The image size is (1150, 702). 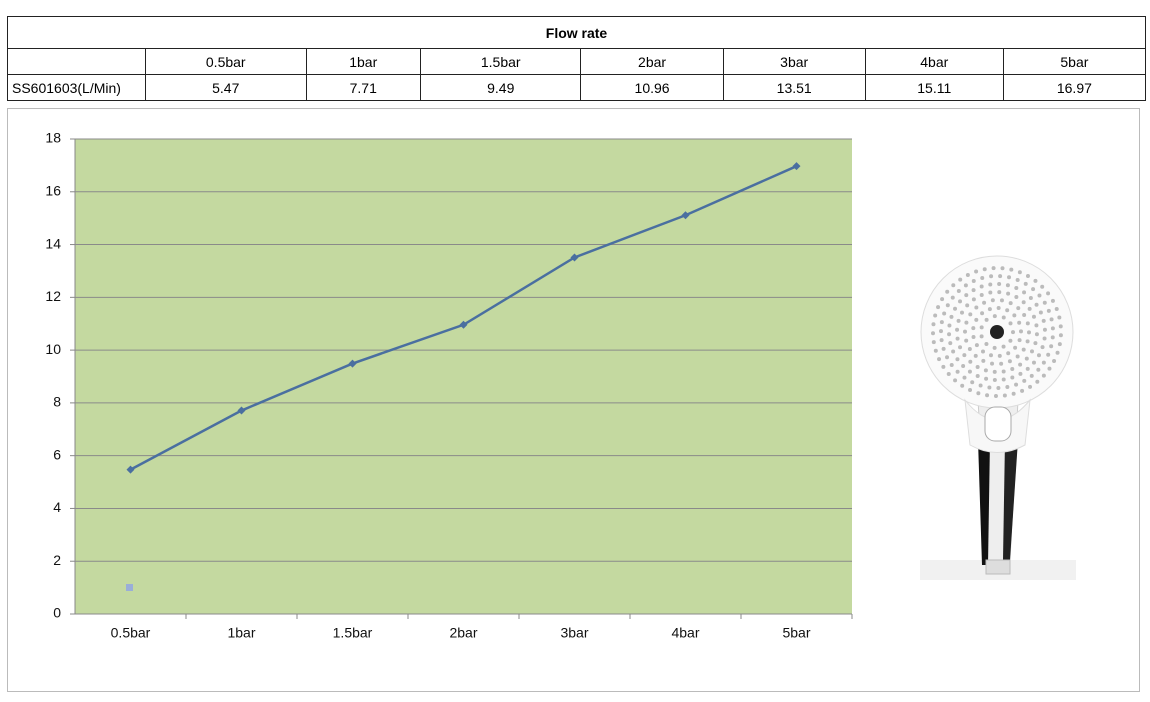 What do you see at coordinates (463, 633) in the screenshot?
I see `x-tick-label: 2bar` at bounding box center [463, 633].